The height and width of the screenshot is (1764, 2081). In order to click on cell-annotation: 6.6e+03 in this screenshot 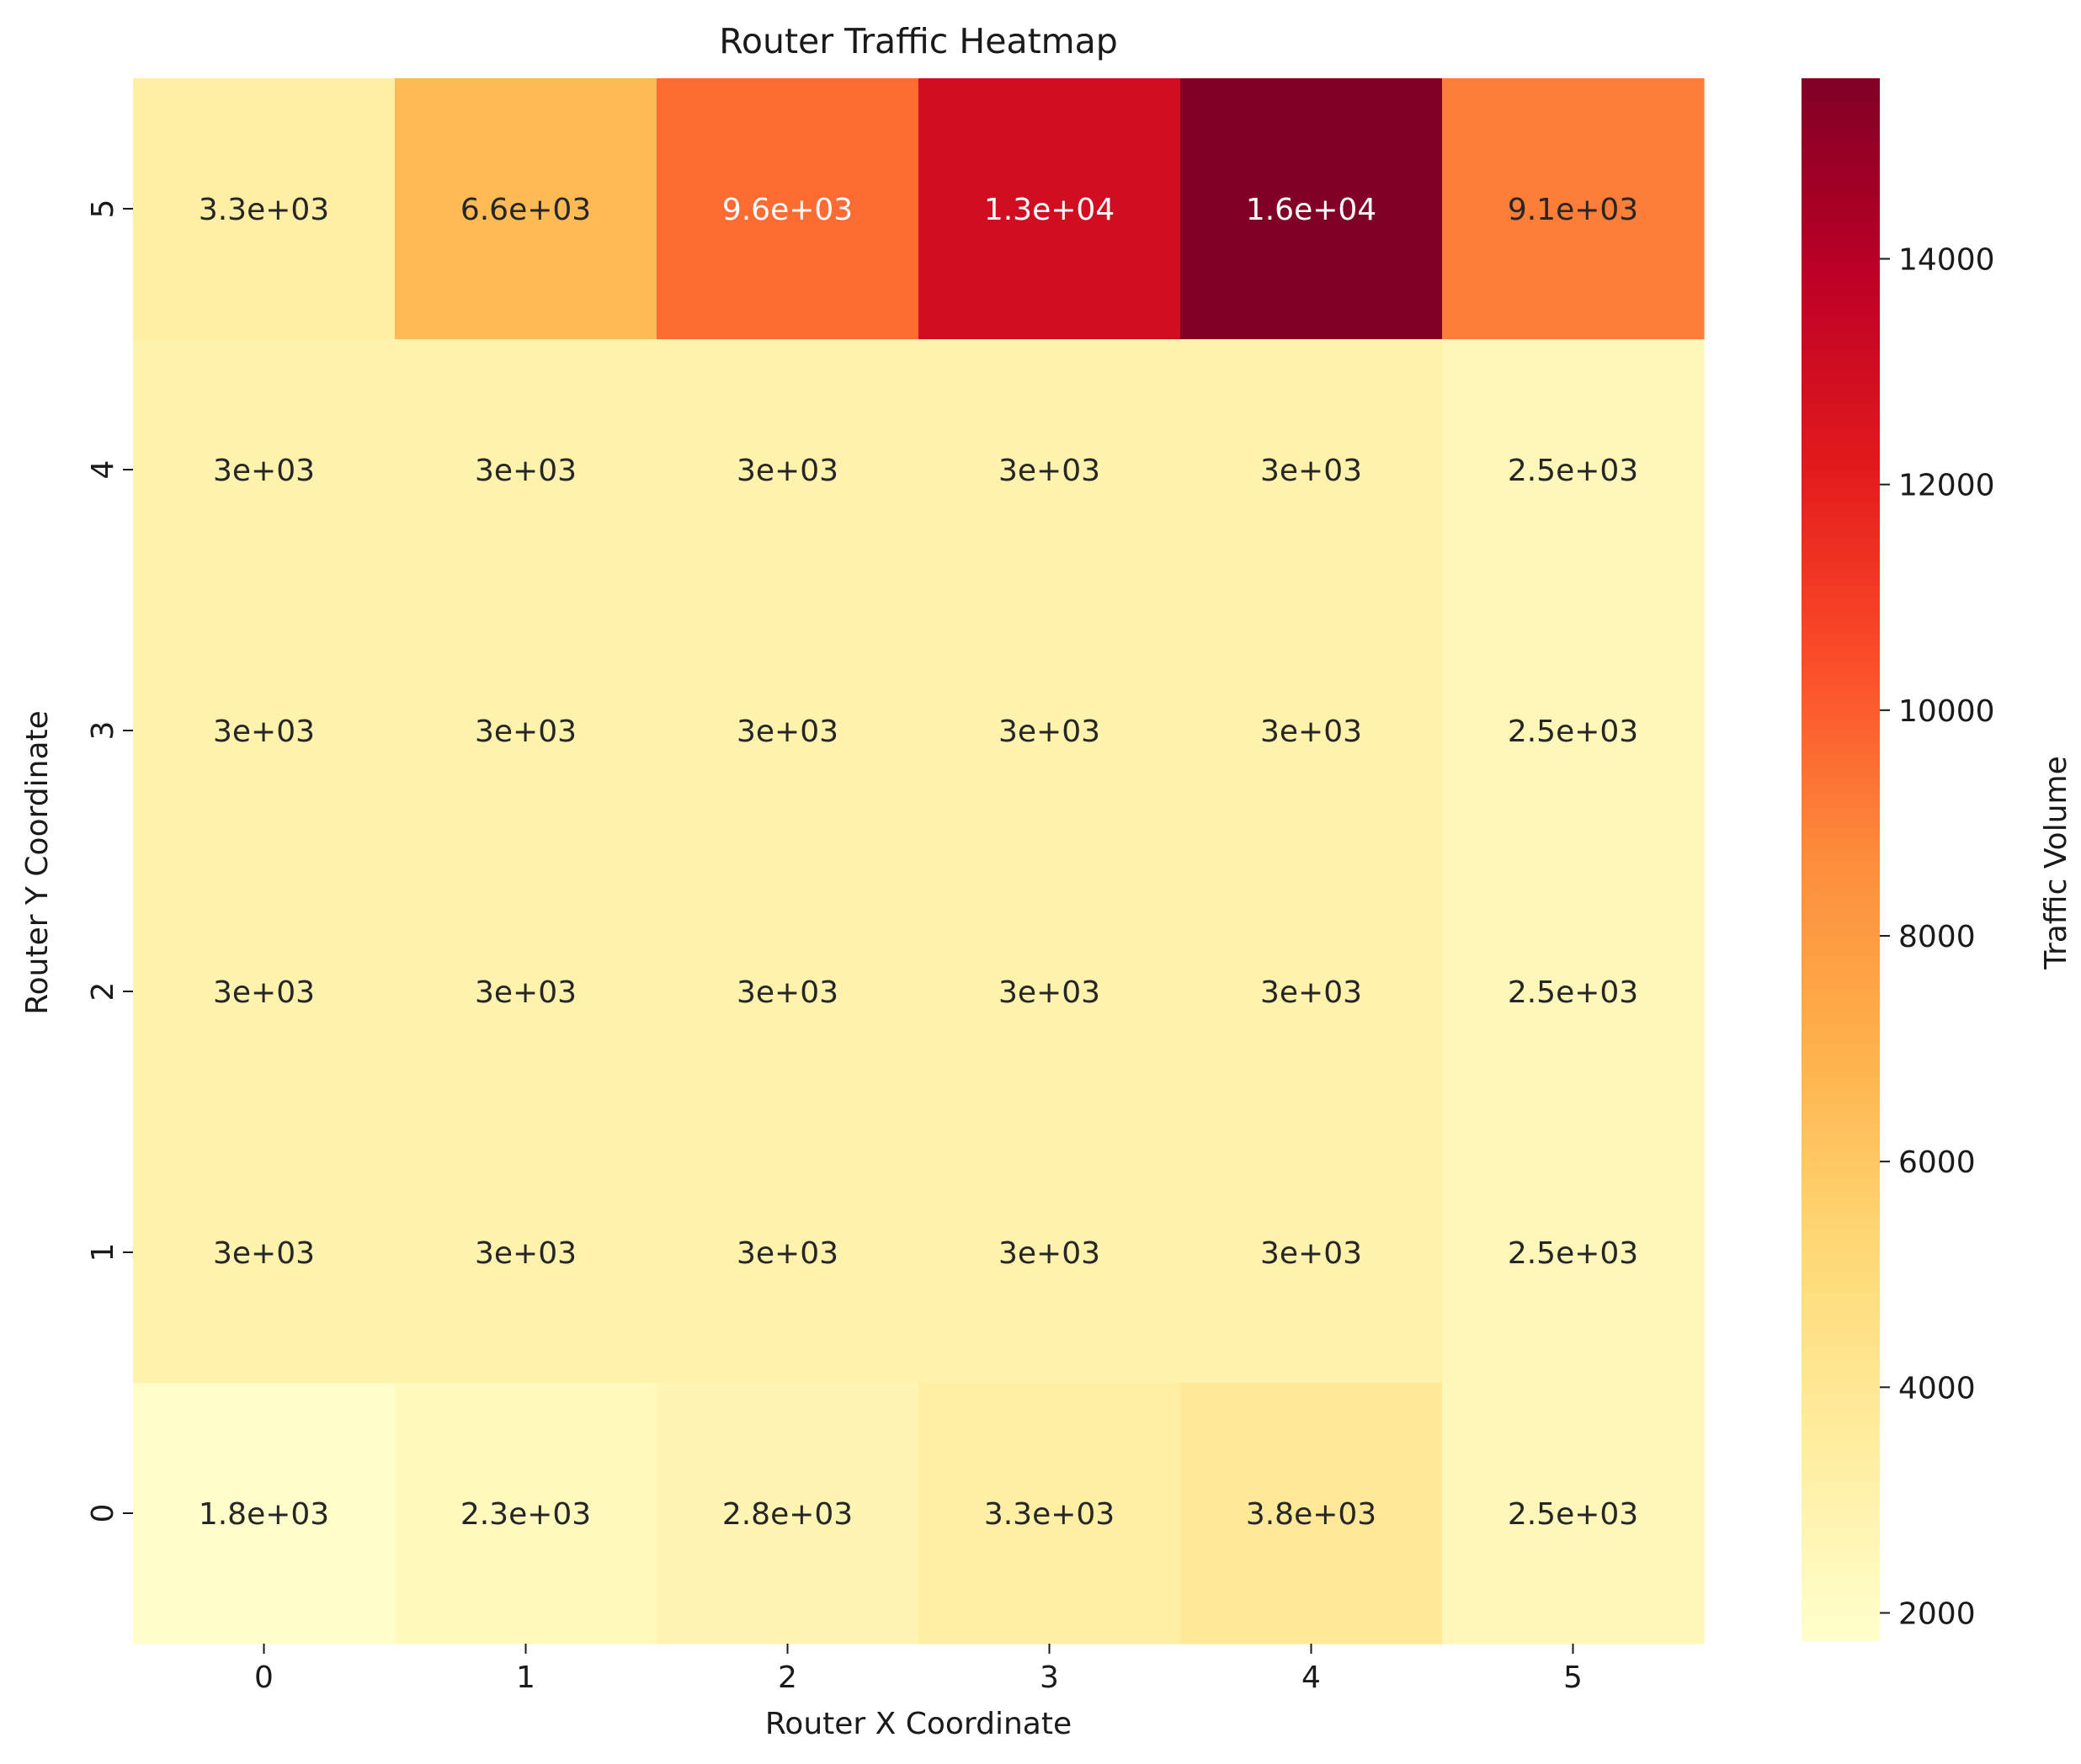, I will do `click(525, 210)`.